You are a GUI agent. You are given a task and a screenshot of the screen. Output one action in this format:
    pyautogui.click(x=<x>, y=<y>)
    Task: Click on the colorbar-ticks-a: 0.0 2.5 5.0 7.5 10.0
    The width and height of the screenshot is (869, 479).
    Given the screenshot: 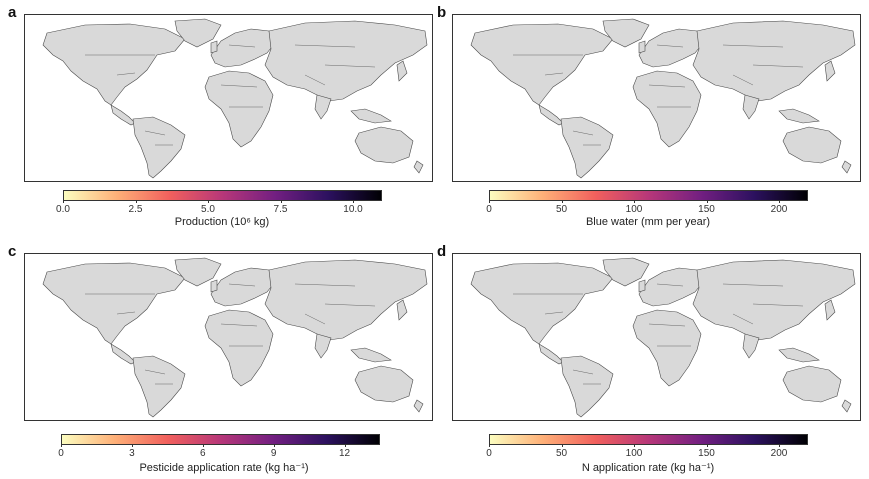 What is the action you would take?
    pyautogui.click(x=219, y=208)
    